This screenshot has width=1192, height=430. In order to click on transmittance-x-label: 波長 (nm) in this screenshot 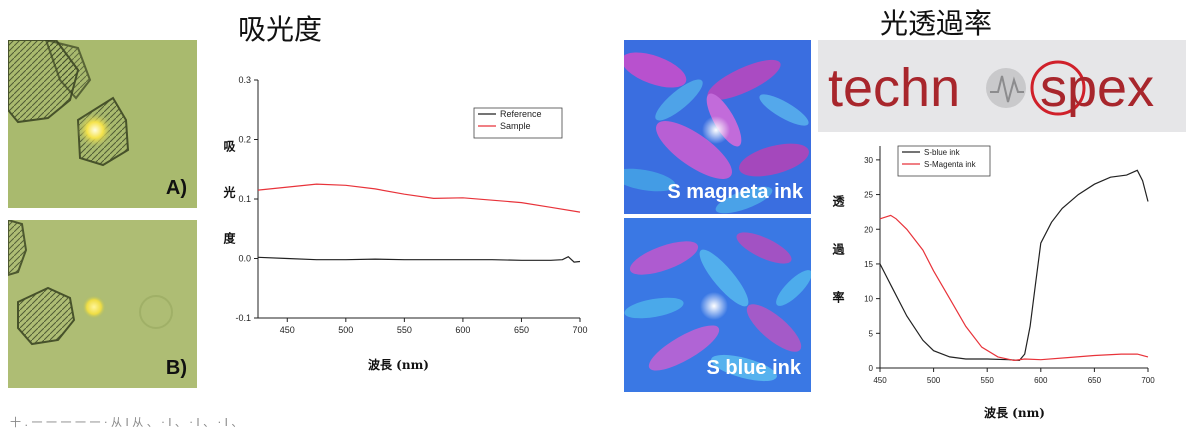, I will do `click(1014, 413)`.